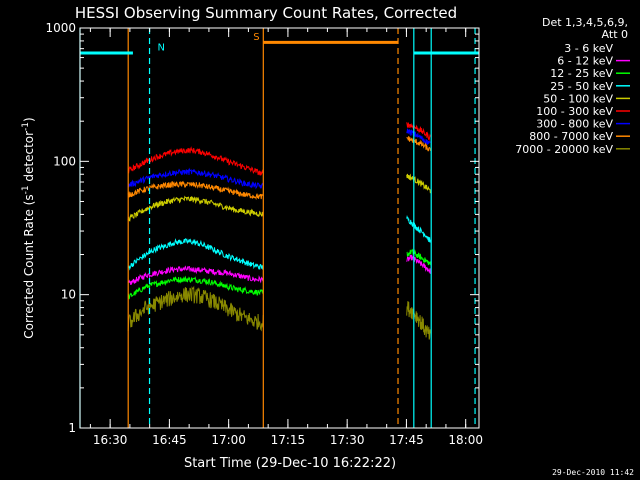  What do you see at coordinates (29, 119) in the screenshot?
I see `y-axis-label-end: )` at bounding box center [29, 119].